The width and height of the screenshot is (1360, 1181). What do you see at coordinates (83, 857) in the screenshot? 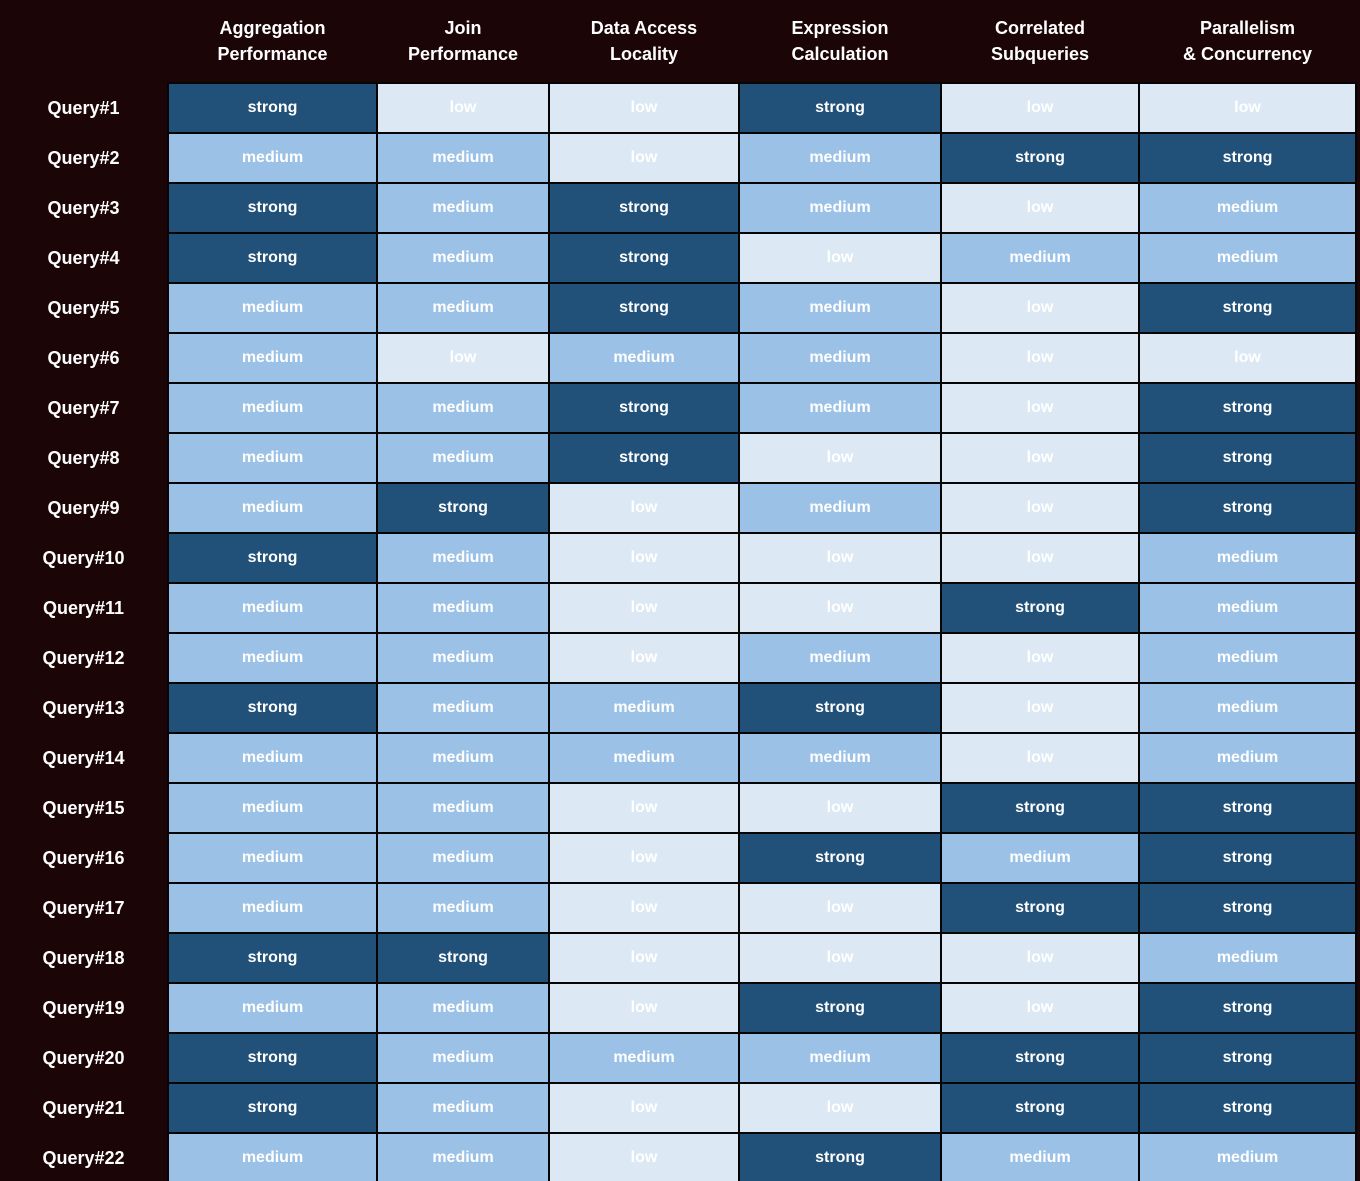
I see `row-label: Query#16` at bounding box center [83, 857].